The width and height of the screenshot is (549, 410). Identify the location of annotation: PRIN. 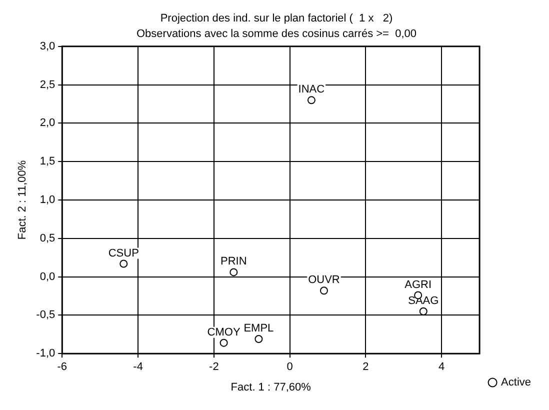
(233, 262).